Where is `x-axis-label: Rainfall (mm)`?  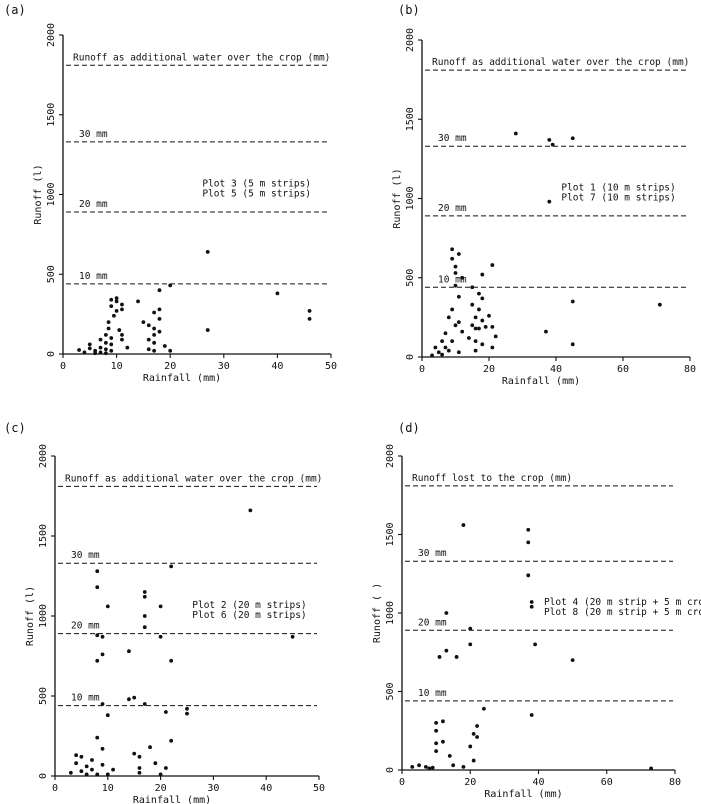 x-axis-label: Rainfall (mm) is located at coordinates (523, 794).